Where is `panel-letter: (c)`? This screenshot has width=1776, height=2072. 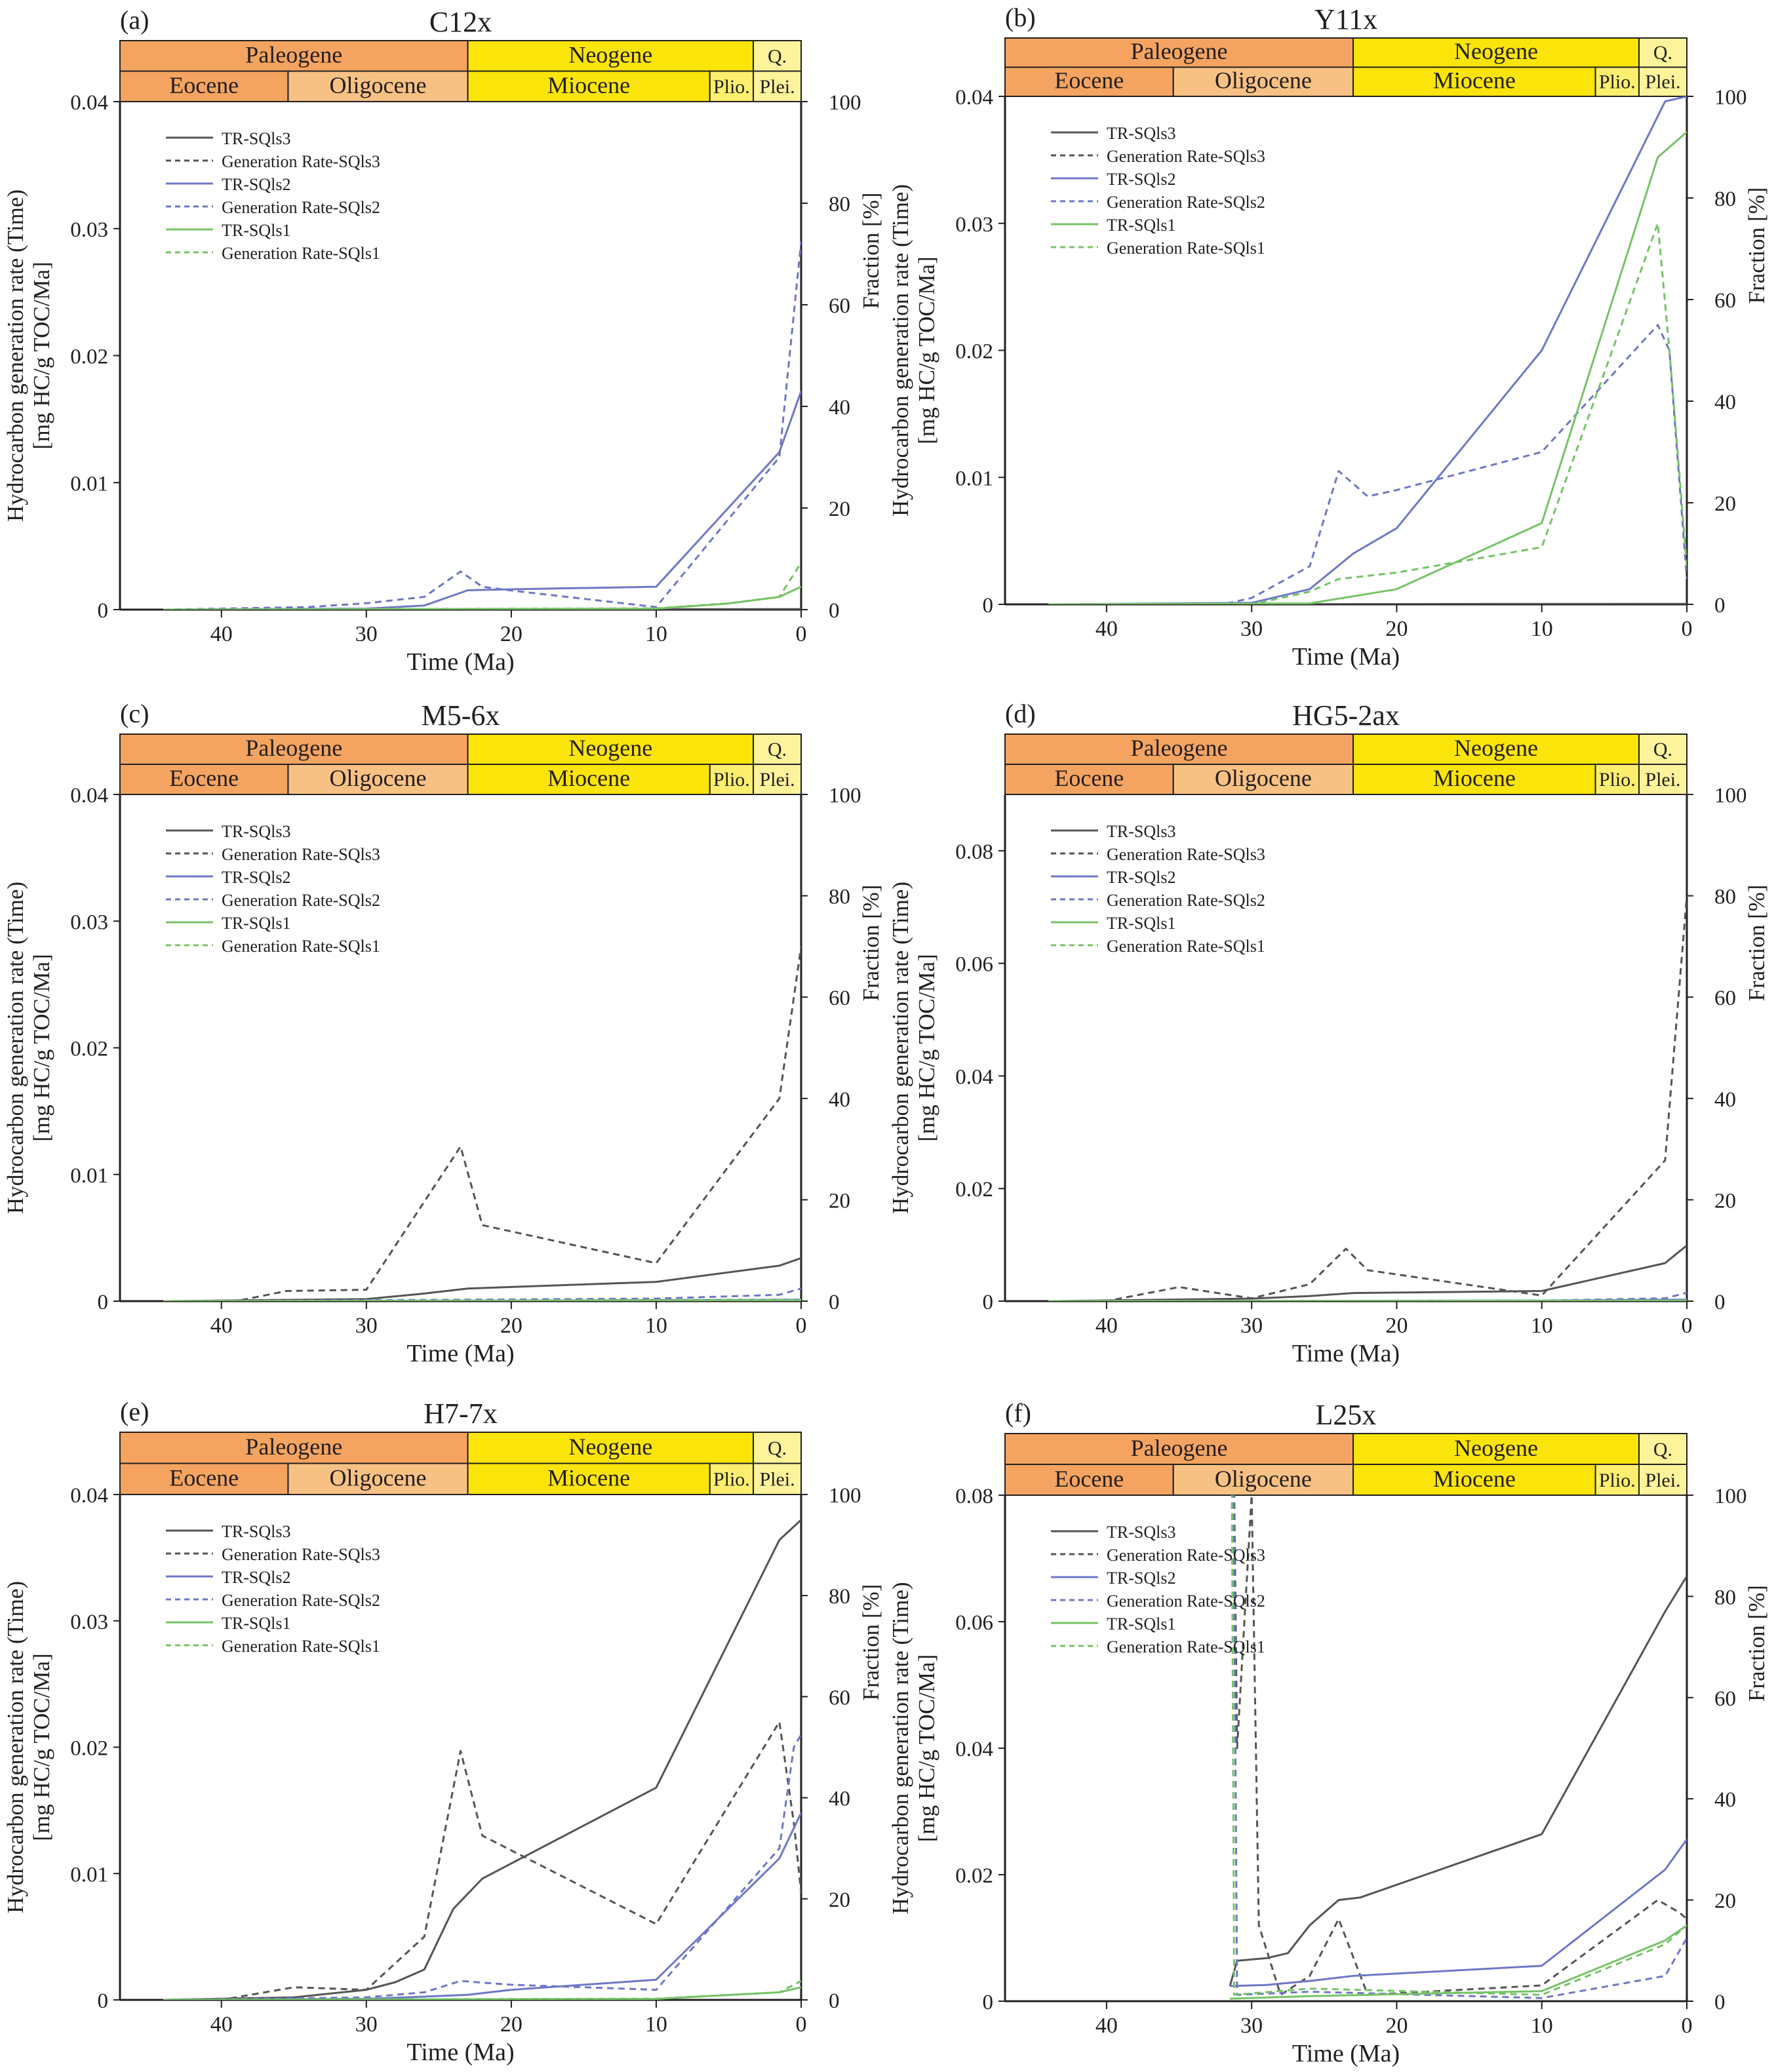
panel-letter: (c) is located at coordinates (134, 713).